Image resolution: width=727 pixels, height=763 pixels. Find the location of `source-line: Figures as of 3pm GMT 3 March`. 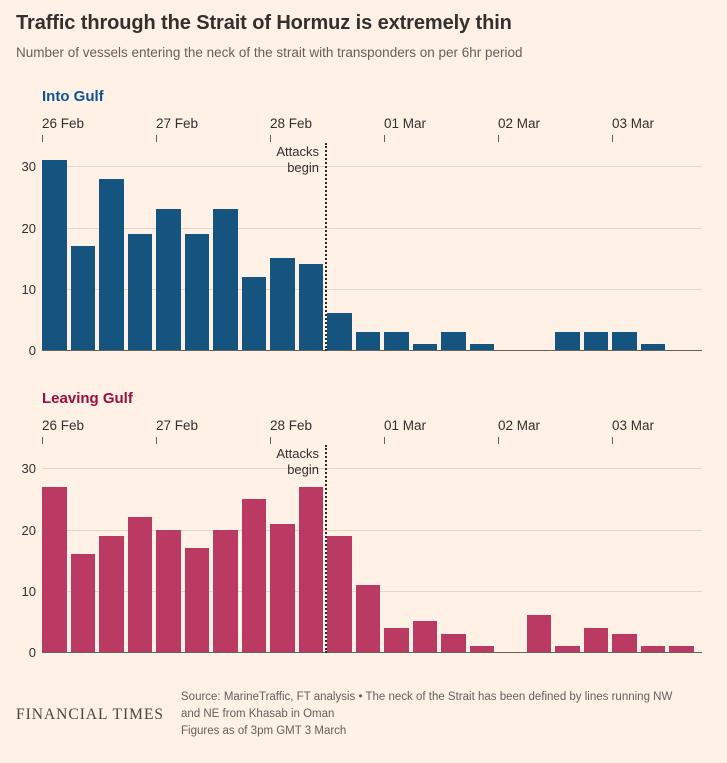

source-line: Figures as of 3pm GMT 3 March is located at coordinates (264, 731).